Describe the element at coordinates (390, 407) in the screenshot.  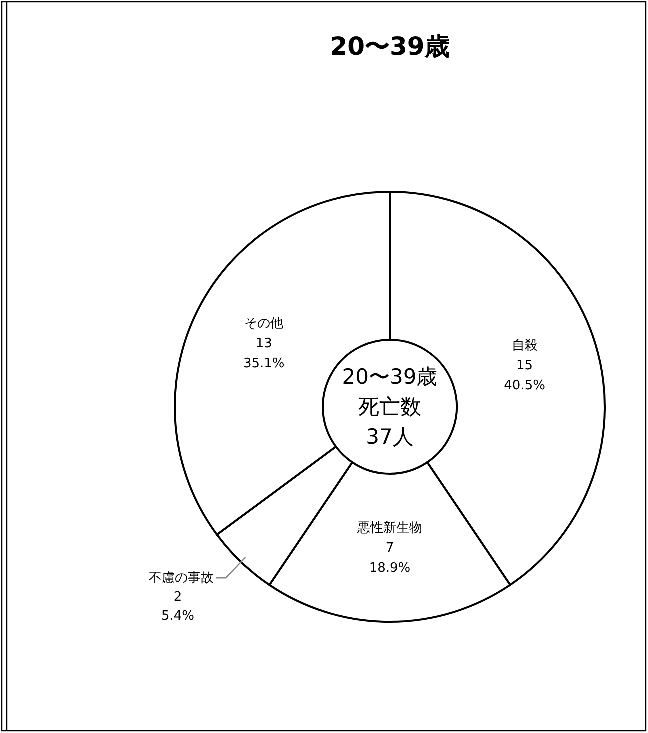
I see `text: 死亡数` at that location.